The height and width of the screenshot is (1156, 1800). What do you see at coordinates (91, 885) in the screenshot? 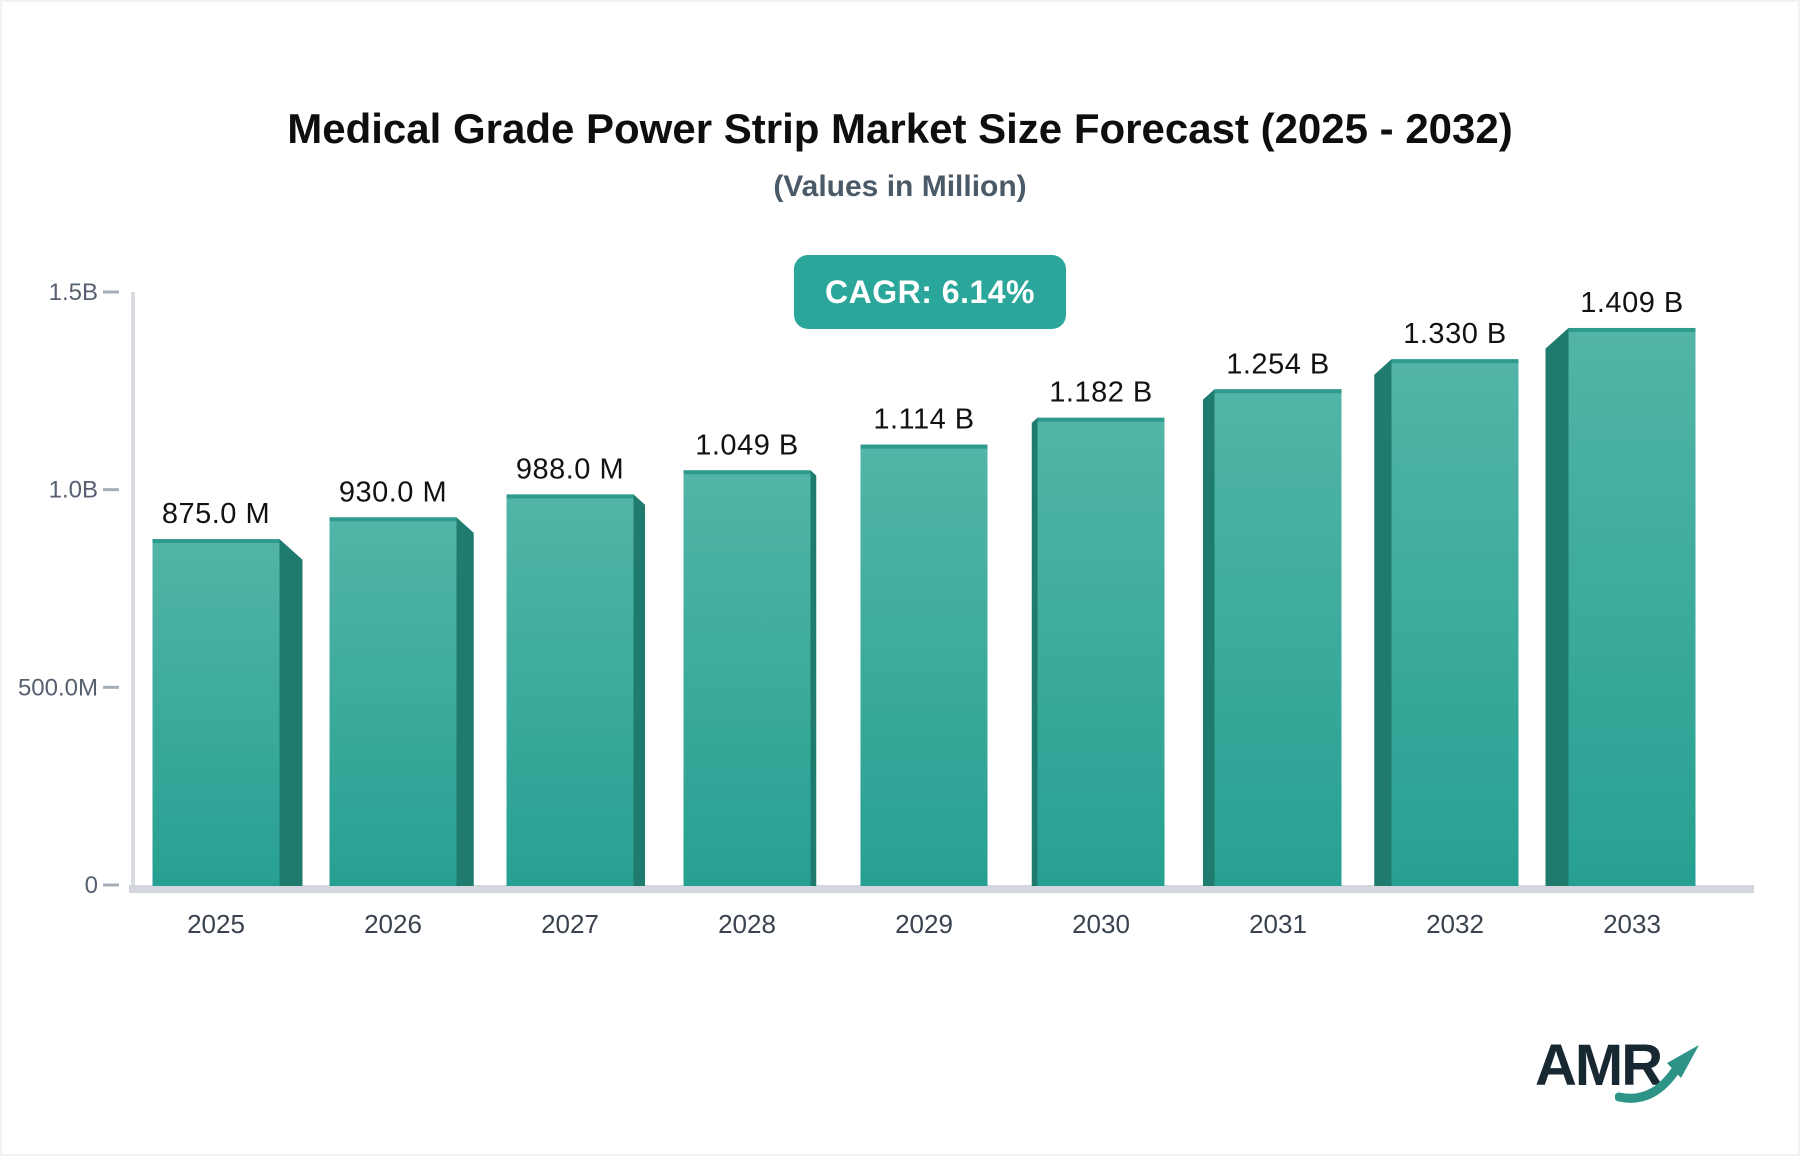
I see `y-tick-label: 0` at bounding box center [91, 885].